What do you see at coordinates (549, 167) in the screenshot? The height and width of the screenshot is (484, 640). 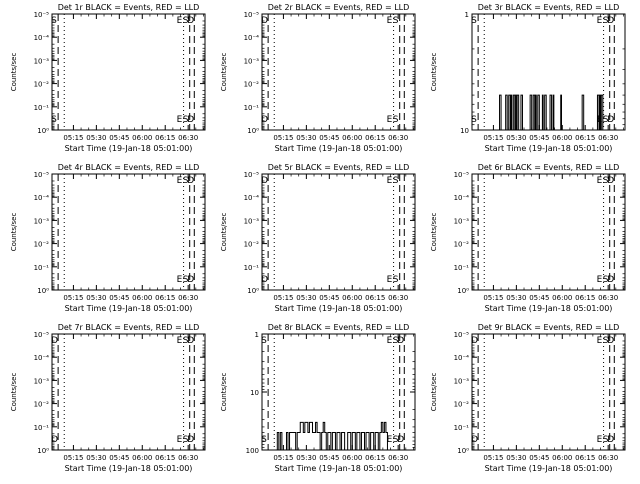 I see `chart-title: Det 6r BLACK = Events, RED = LLD` at bounding box center [549, 167].